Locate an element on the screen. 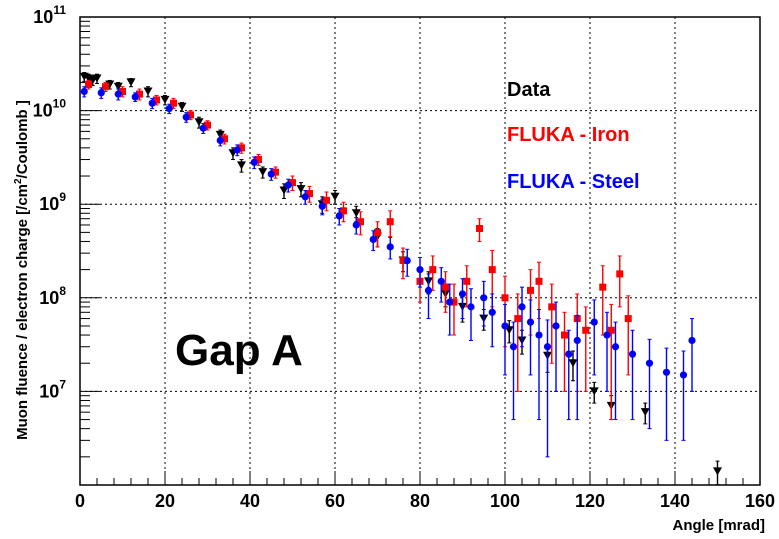  x-tick-label: 160 is located at coordinates (760, 501).